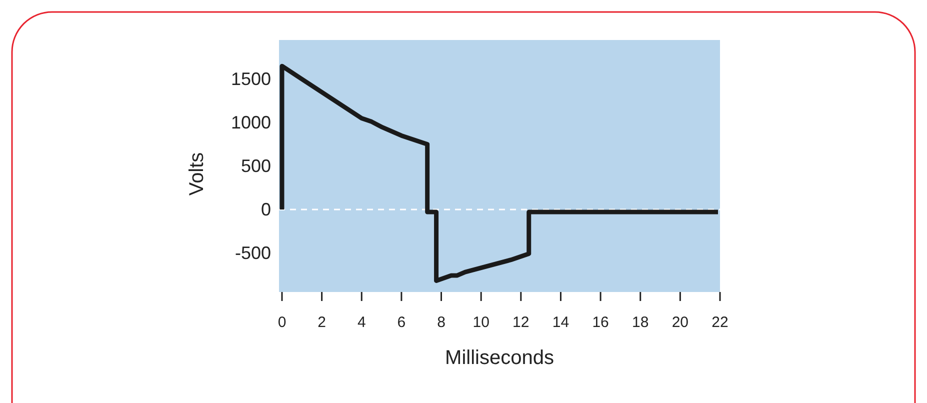  What do you see at coordinates (250, 122) in the screenshot?
I see `y-tick-label: 1000` at bounding box center [250, 122].